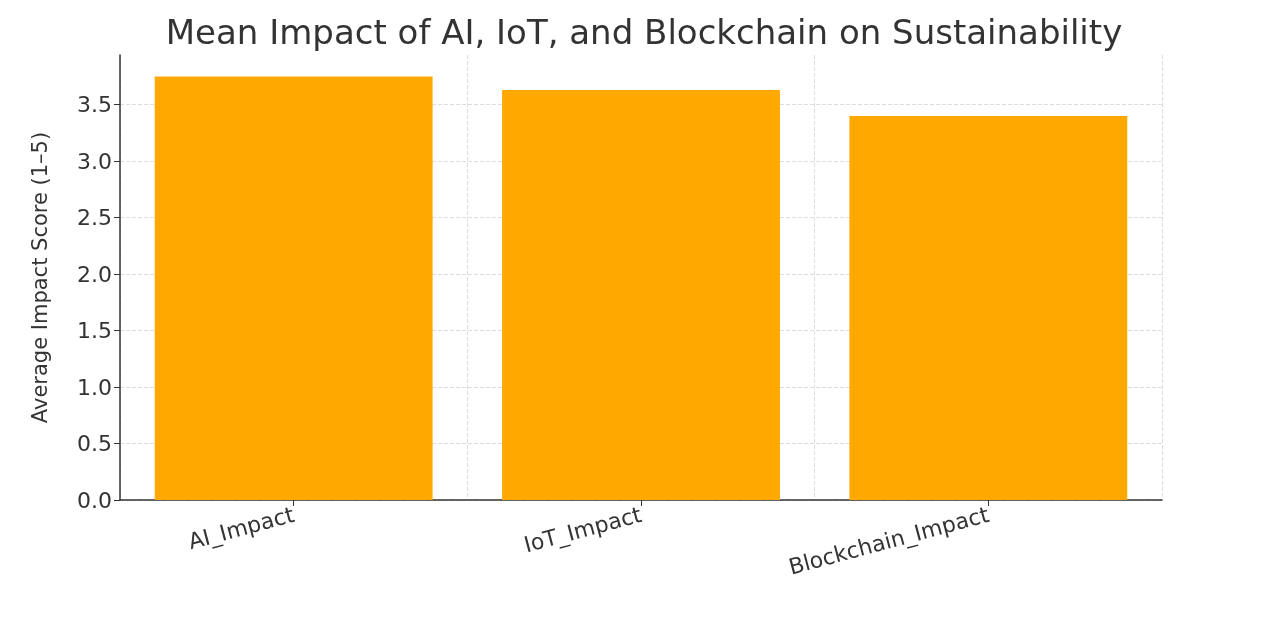  What do you see at coordinates (94, 331) in the screenshot?
I see `y-tick-label: 1.5` at bounding box center [94, 331].